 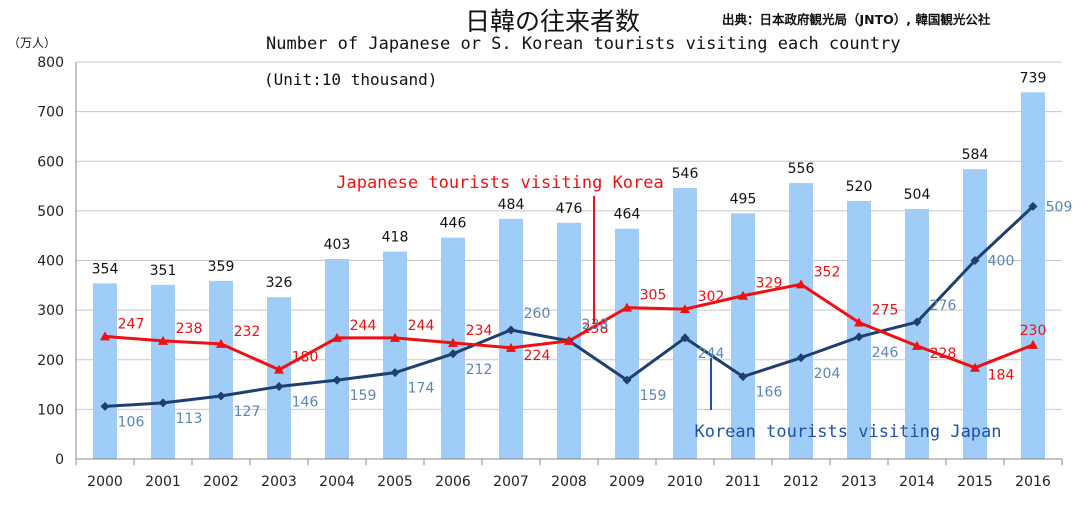 What do you see at coordinates (743, 199) in the screenshot?
I see `bar-value-label: 495` at bounding box center [743, 199].